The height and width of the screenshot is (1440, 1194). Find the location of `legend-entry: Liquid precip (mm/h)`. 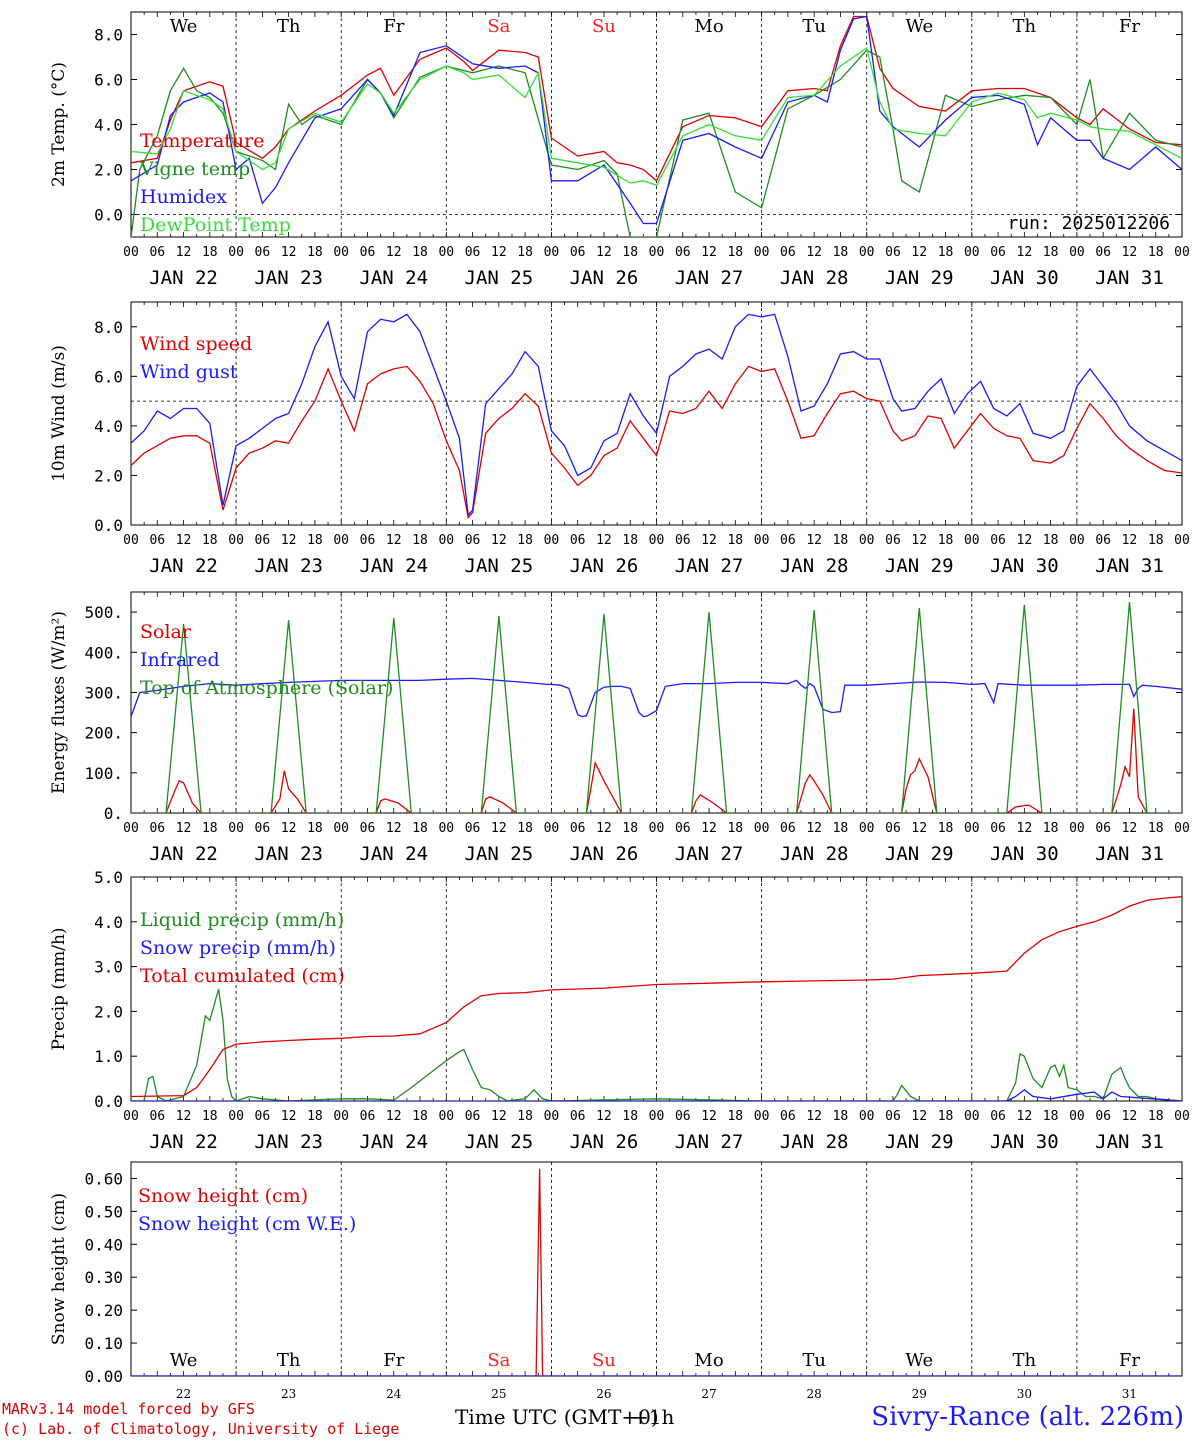

legend-entry: Liquid precip (mm/h) is located at coordinates (242, 920).